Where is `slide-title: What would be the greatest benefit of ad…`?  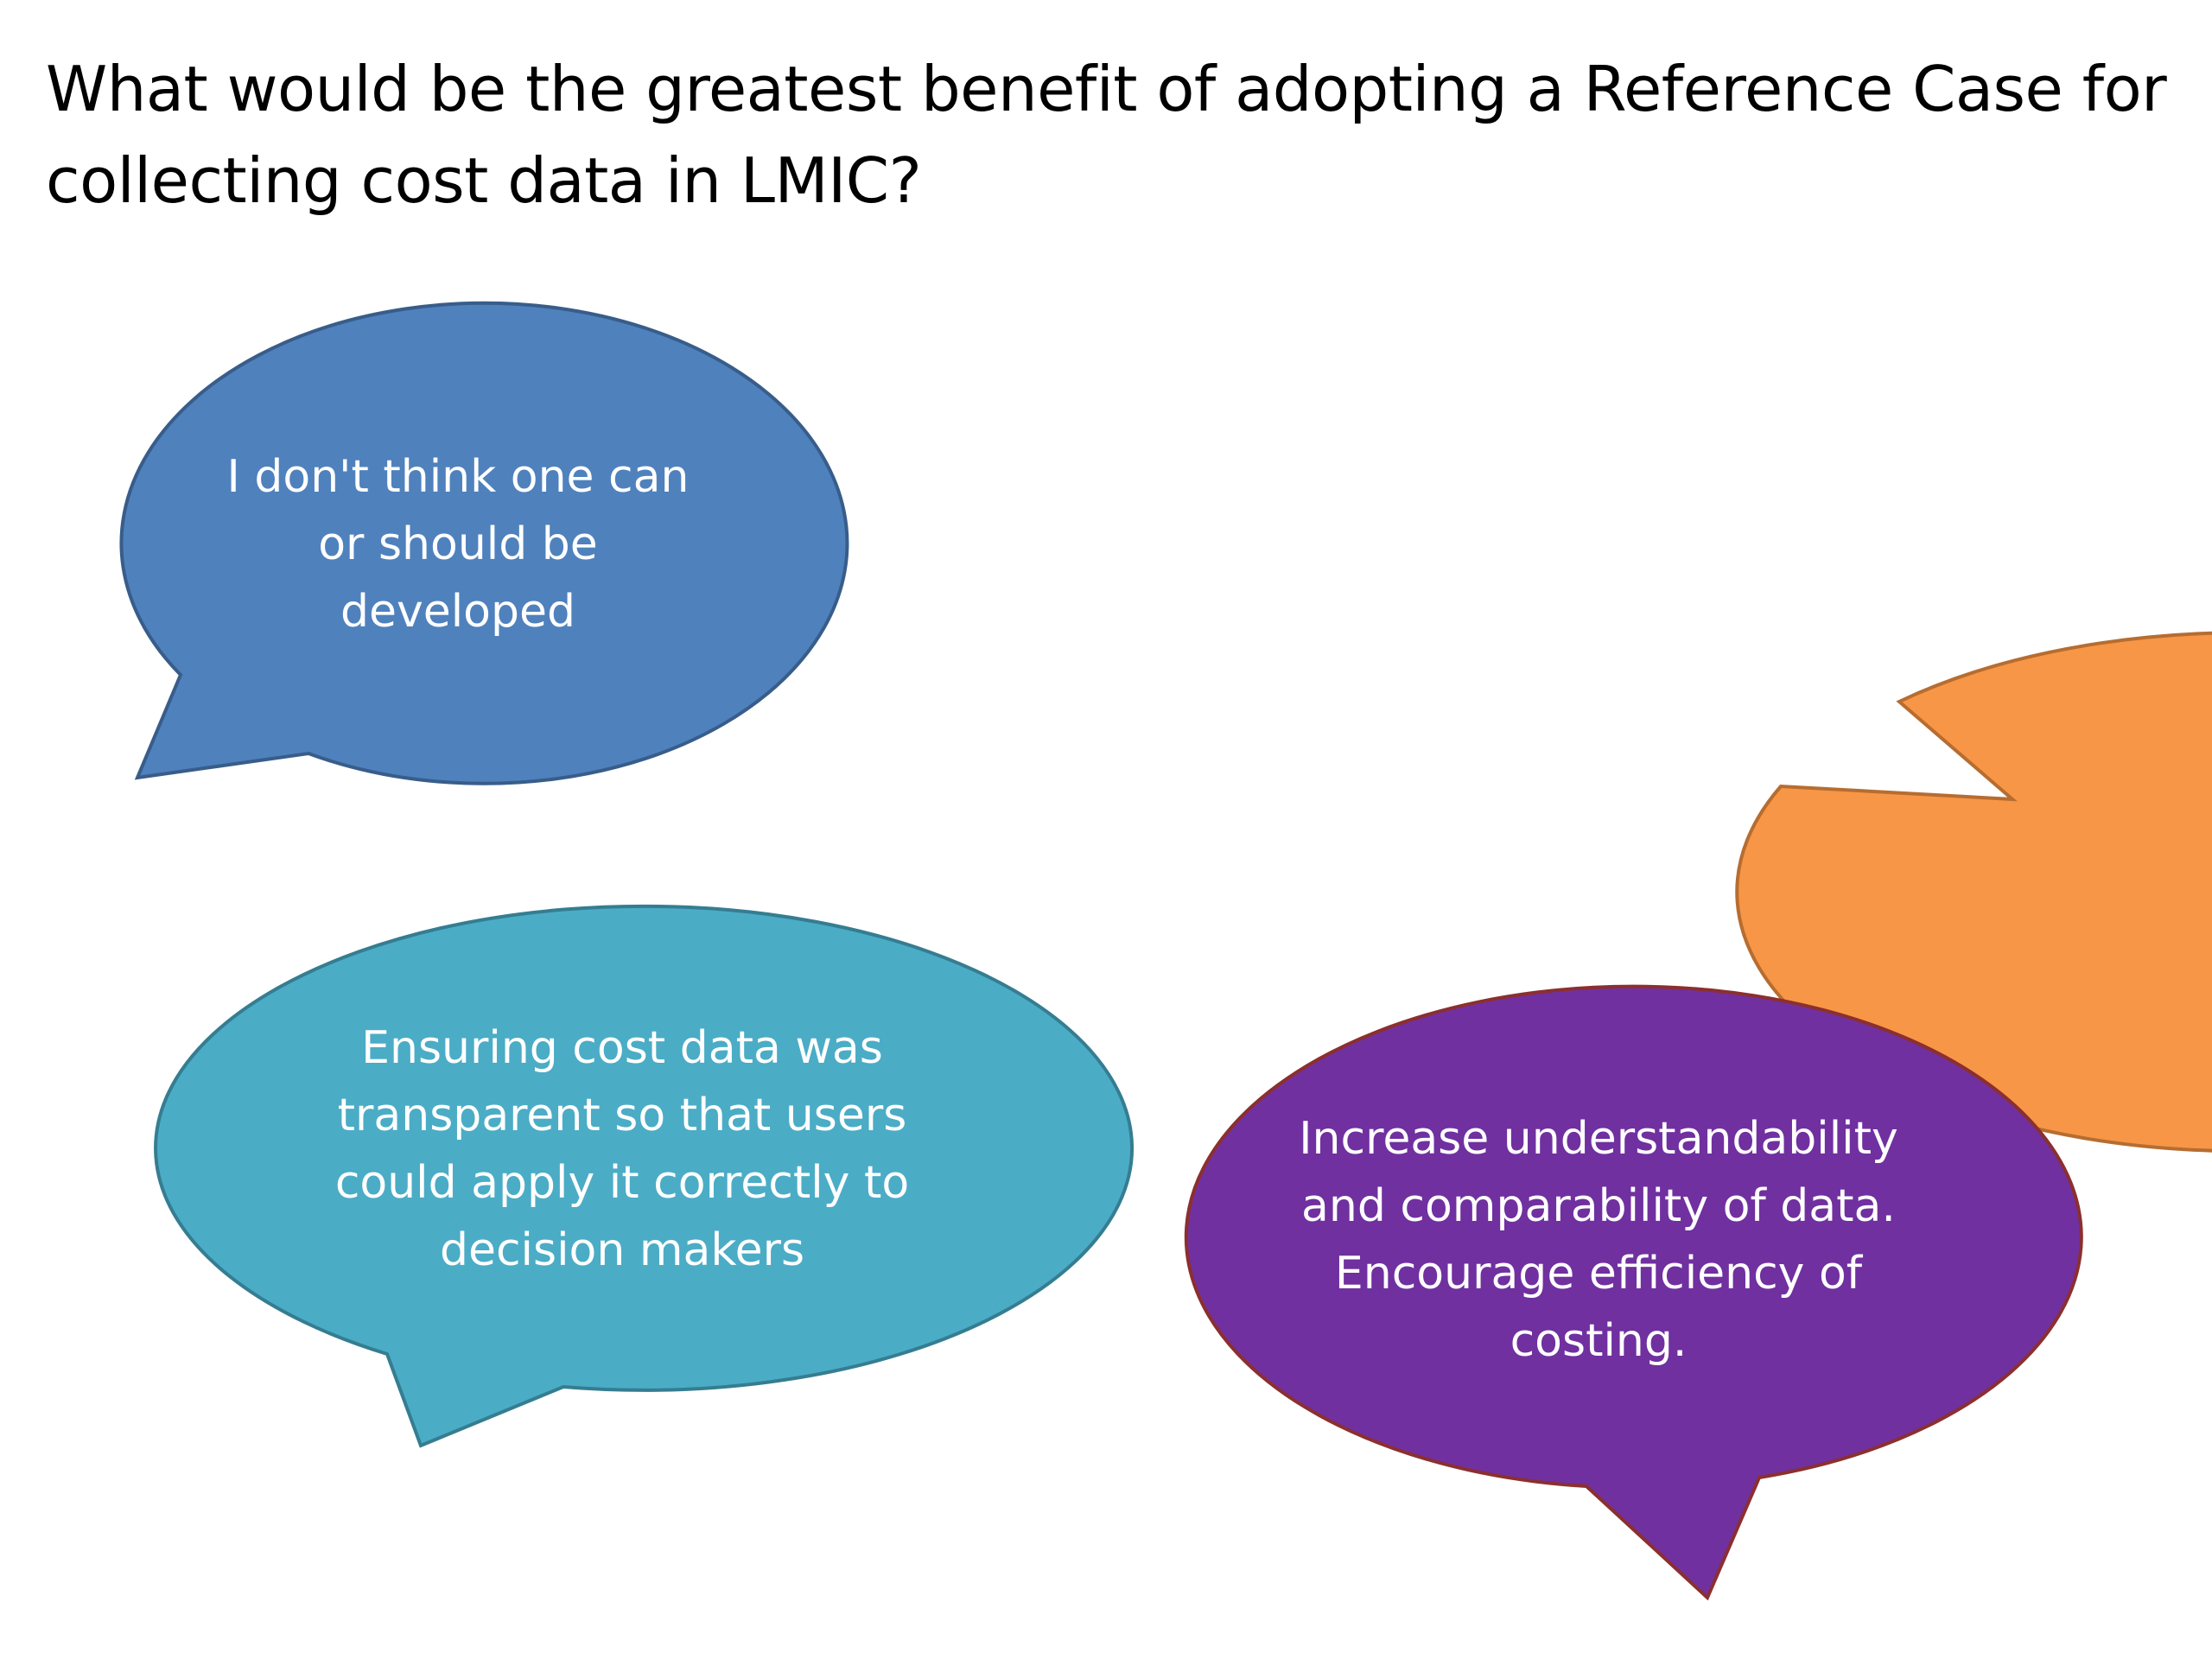
slide-title: What would be the greatest benefit of ad… is located at coordinates (1106, 135).